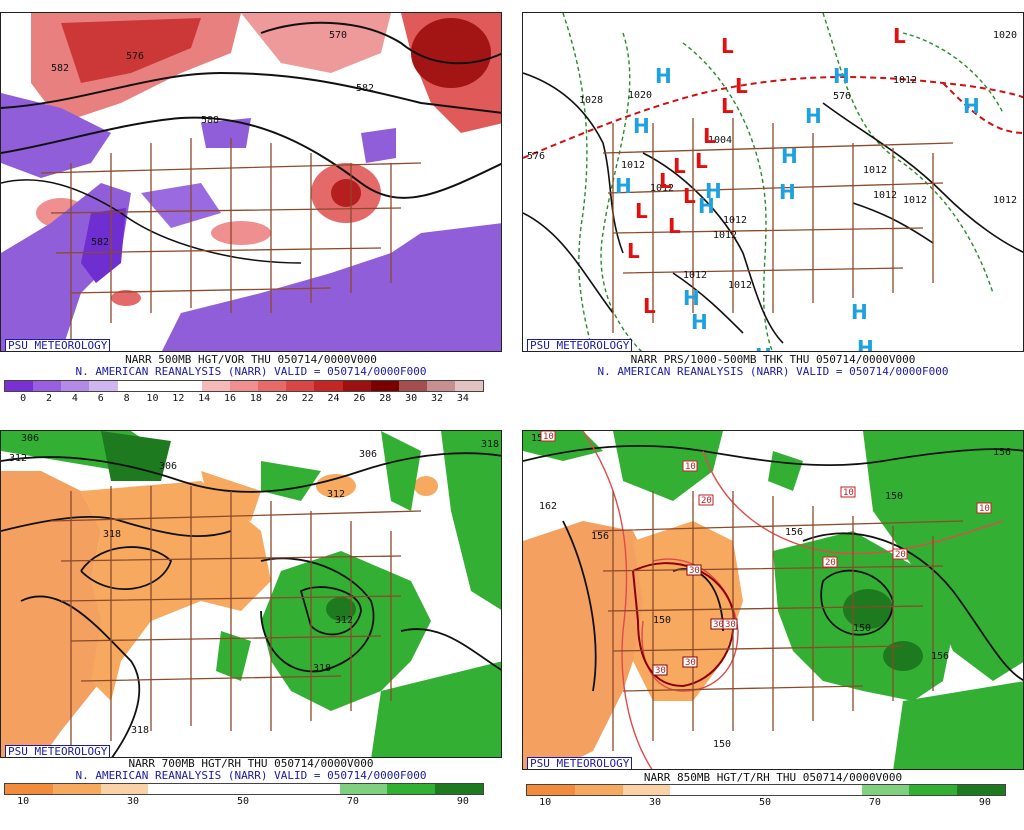  I want to click on contour-label: 588, so click(210, 120).